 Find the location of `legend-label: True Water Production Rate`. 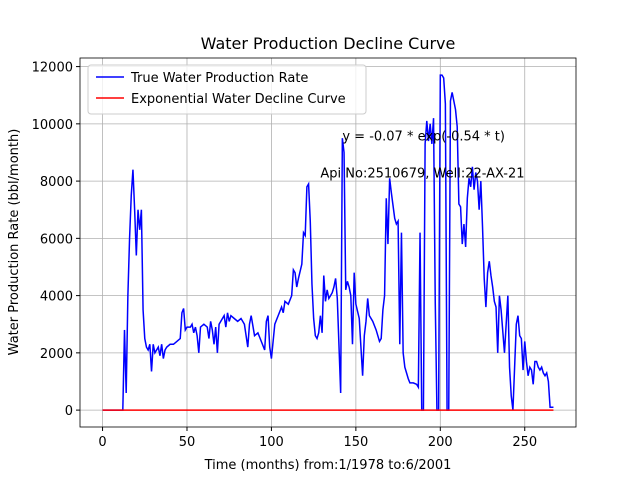

legend-label: True Water Production Rate is located at coordinates (219, 78).